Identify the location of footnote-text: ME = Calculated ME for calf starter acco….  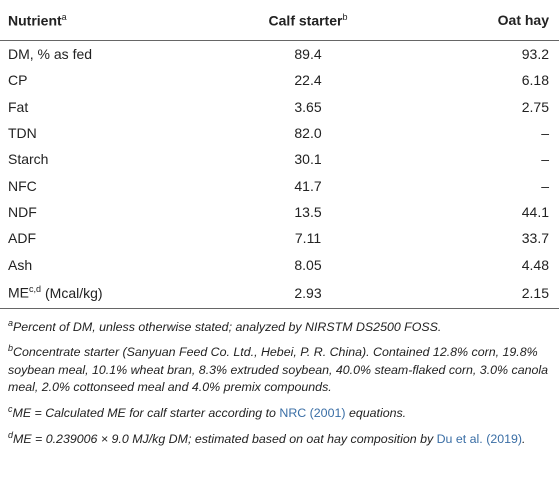
(144, 413).